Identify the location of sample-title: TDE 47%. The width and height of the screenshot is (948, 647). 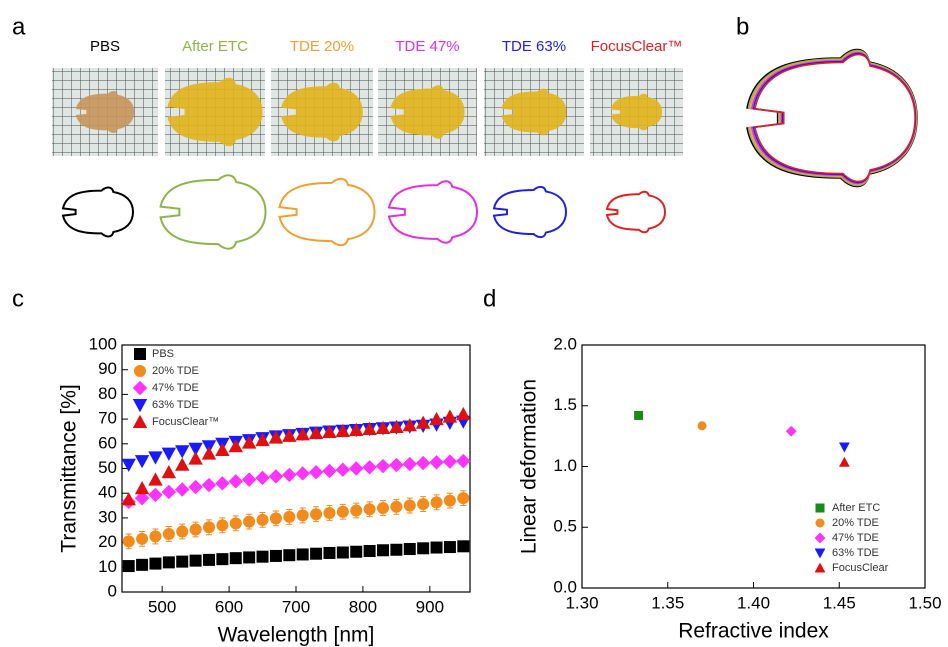
(427, 46).